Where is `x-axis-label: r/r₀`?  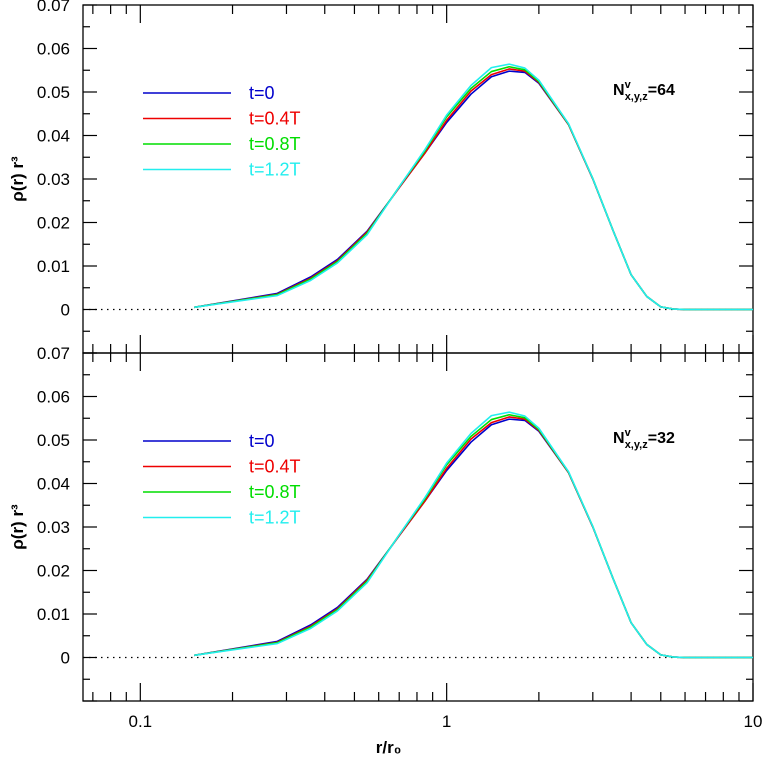 x-axis-label: r/r₀ is located at coordinates (389, 747).